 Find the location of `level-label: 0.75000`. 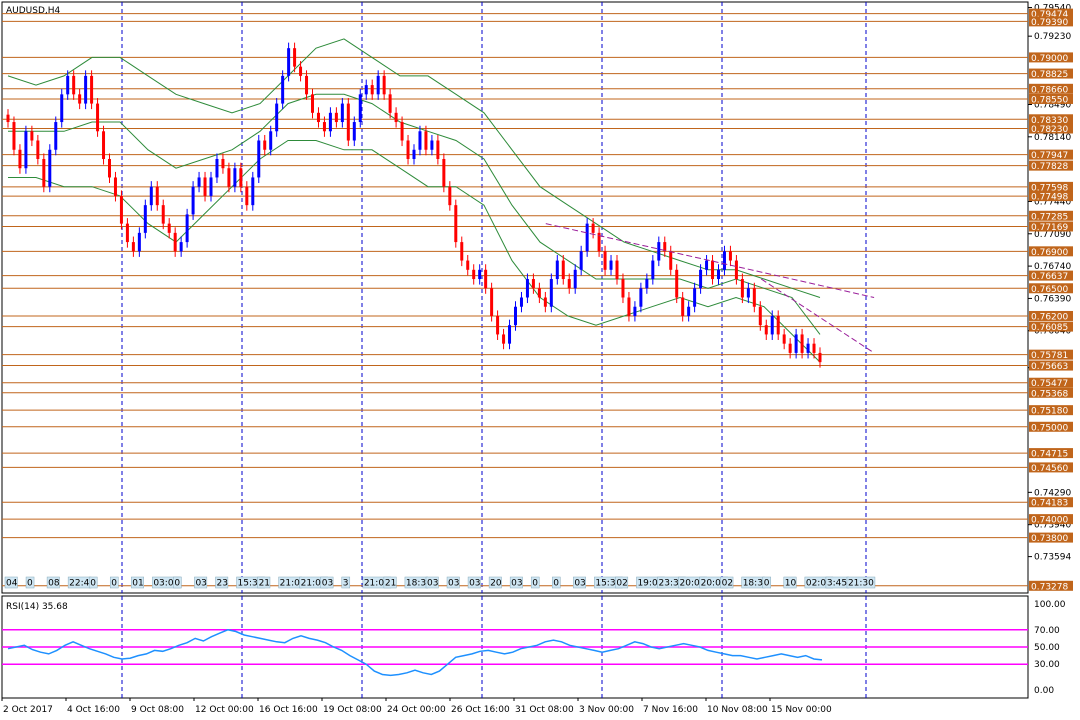

level-label: 0.75000 is located at coordinates (1049, 428).